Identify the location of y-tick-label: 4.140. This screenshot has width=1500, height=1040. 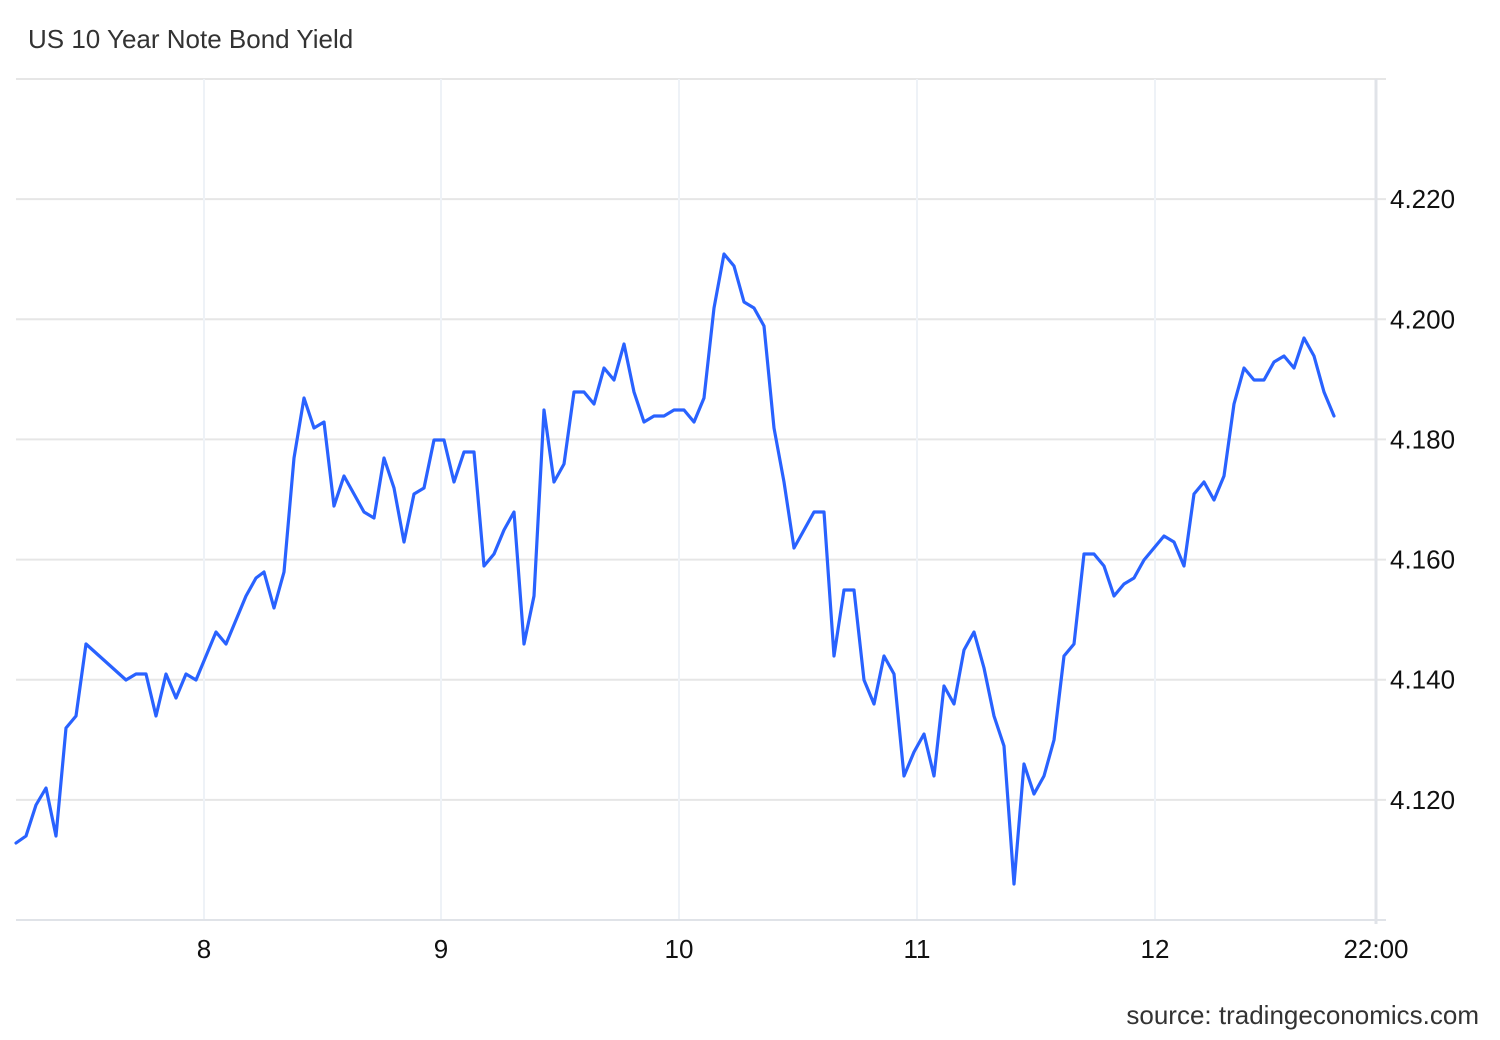
(1422, 680).